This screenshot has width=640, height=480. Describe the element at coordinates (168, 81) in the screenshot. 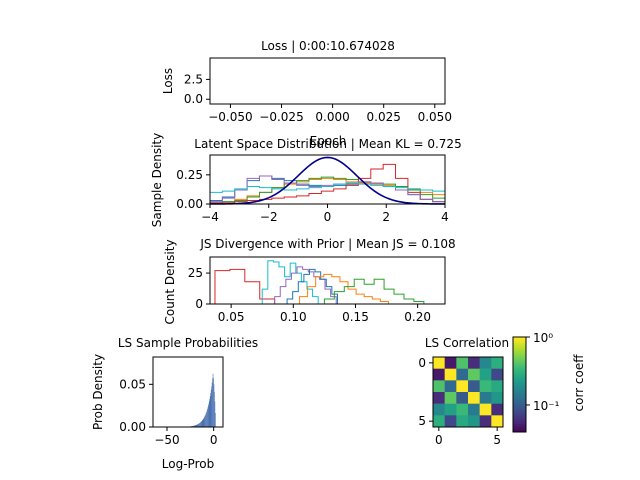

I see `loss-ylabel: Loss` at that location.